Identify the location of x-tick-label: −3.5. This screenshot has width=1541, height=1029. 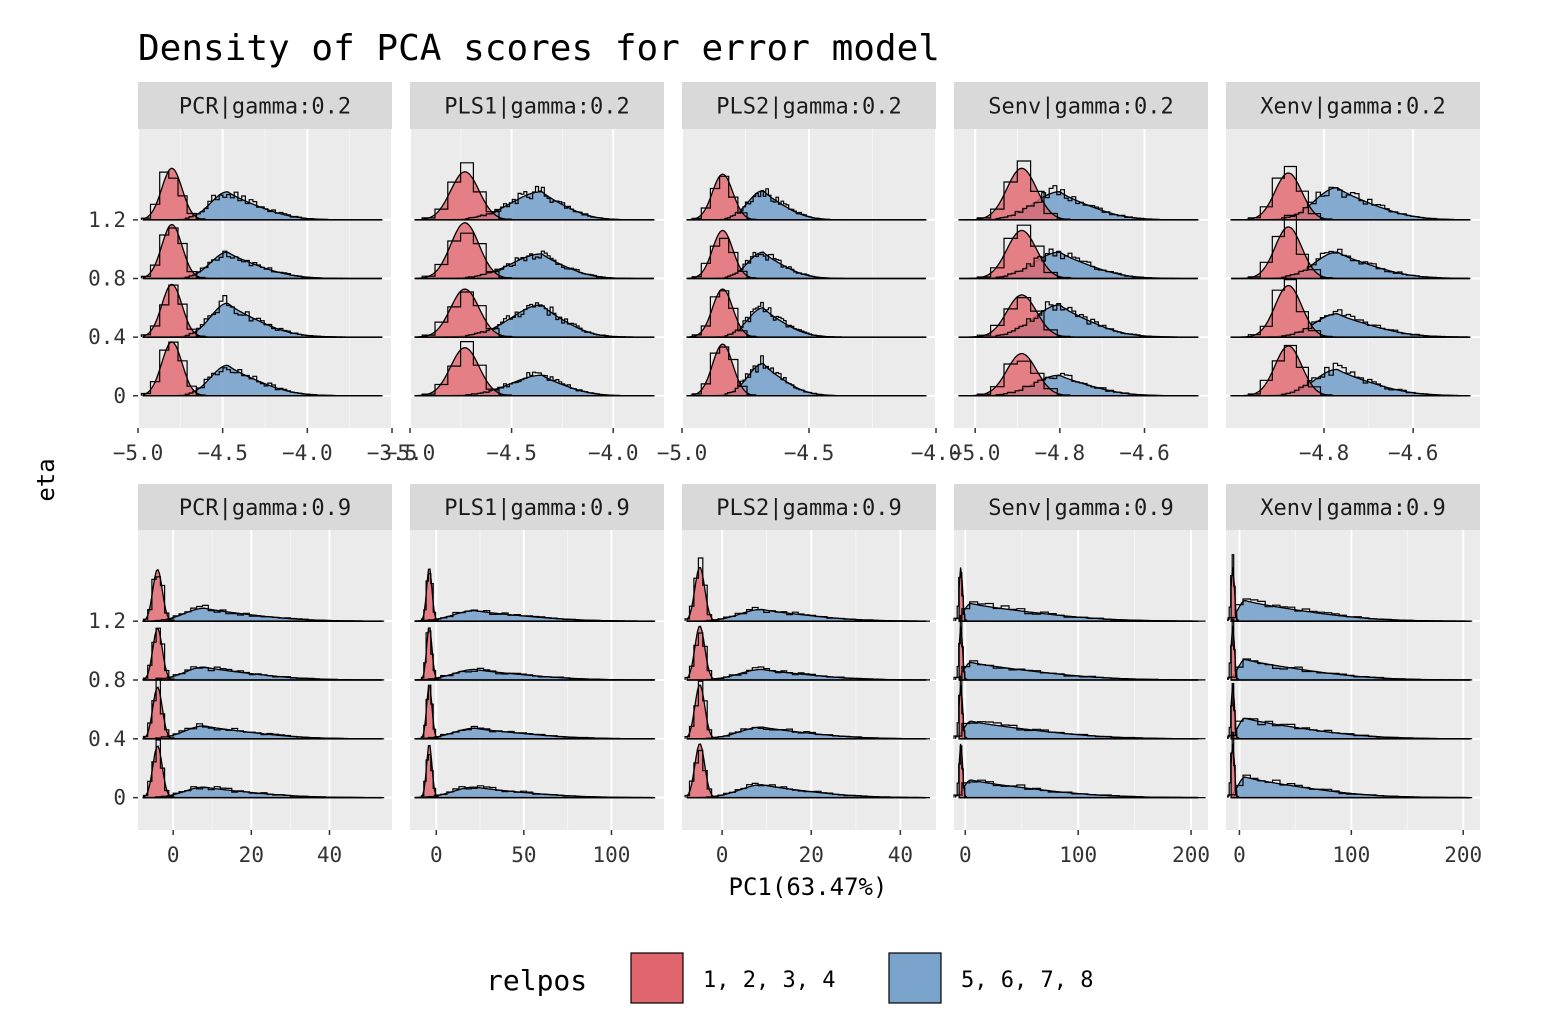
(392, 453).